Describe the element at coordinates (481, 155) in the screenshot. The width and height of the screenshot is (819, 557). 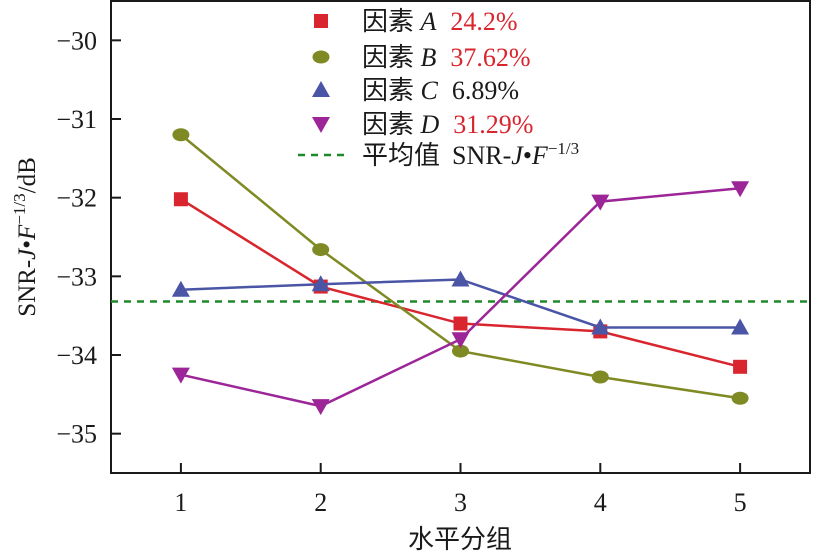
I see `legend-mean-prefix: SNR-` at that location.